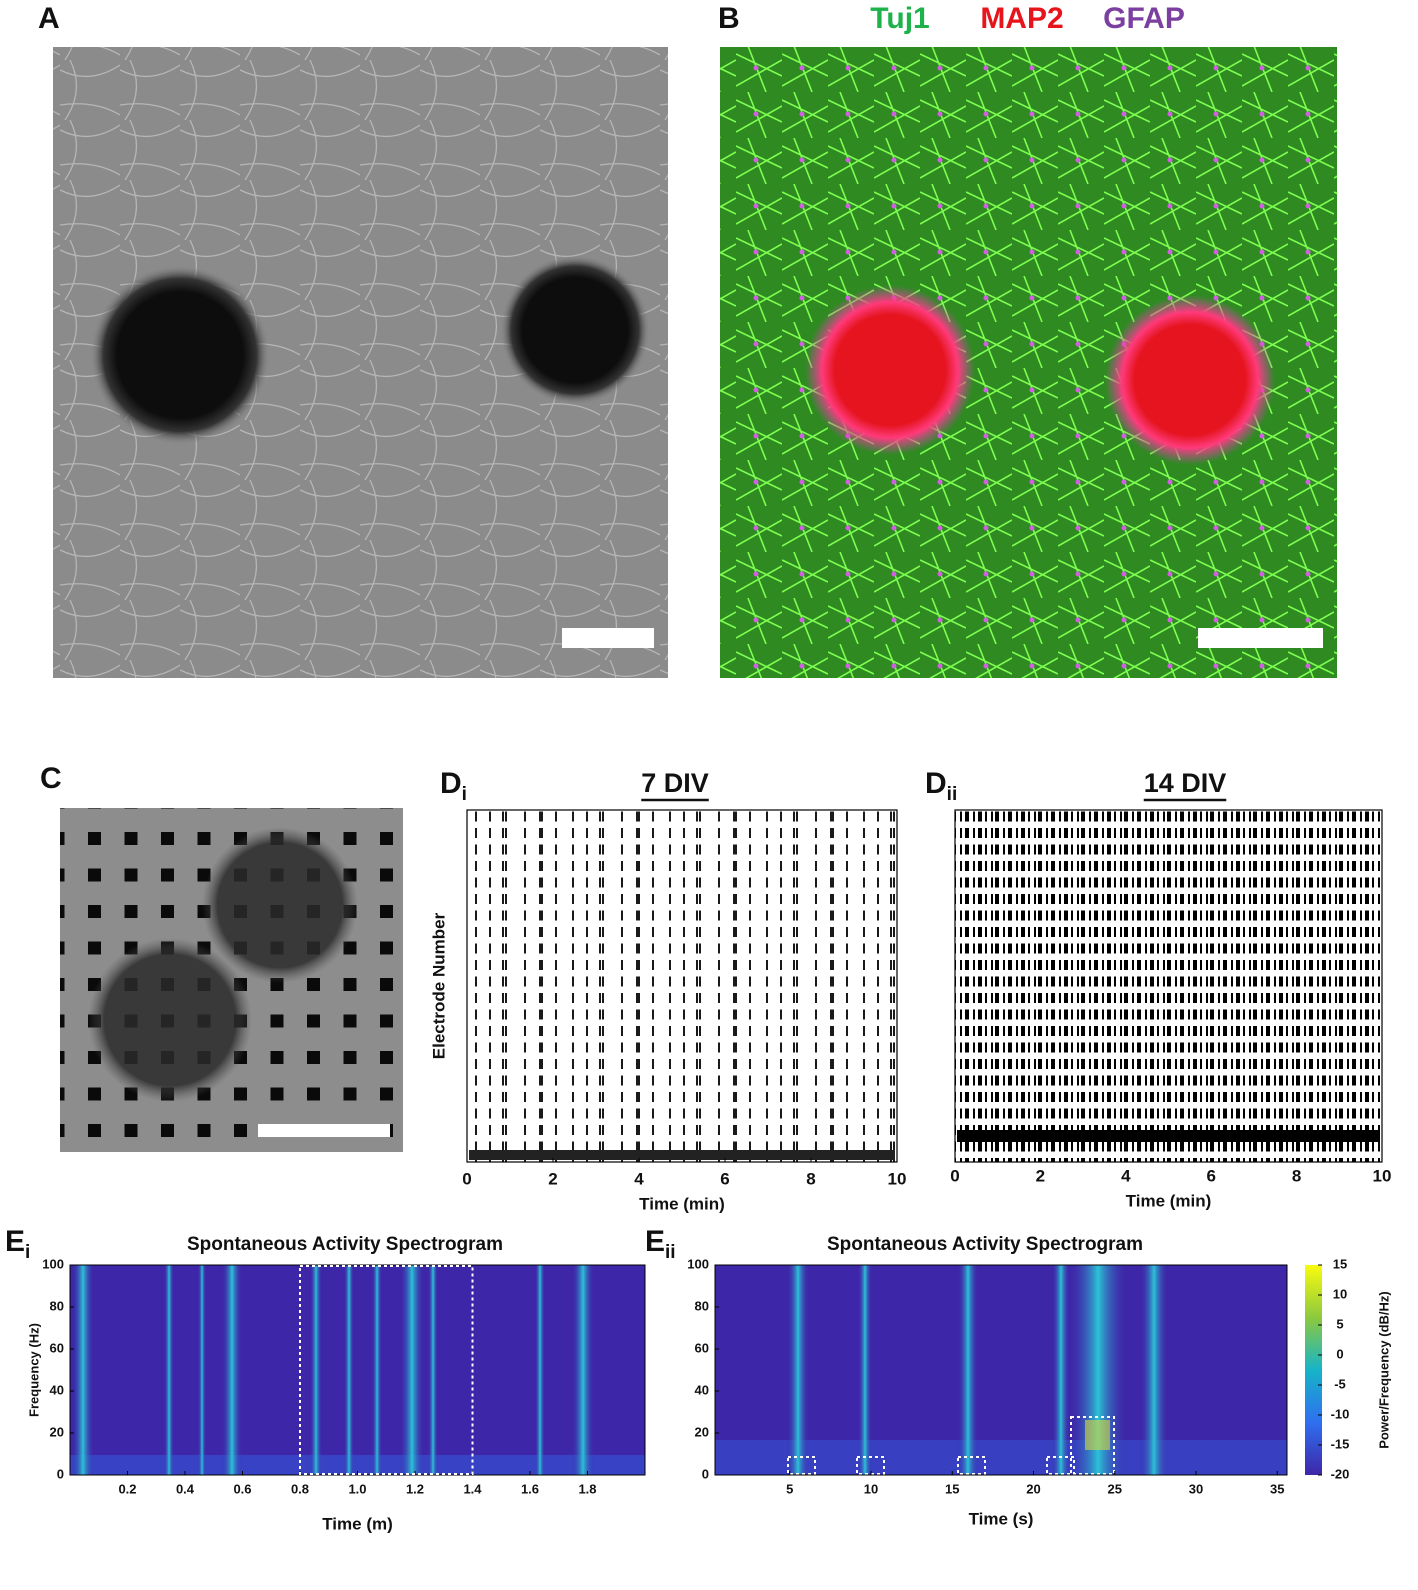  What do you see at coordinates (675, 783) in the screenshot?
I see `panel-title: 7 DIV` at bounding box center [675, 783].